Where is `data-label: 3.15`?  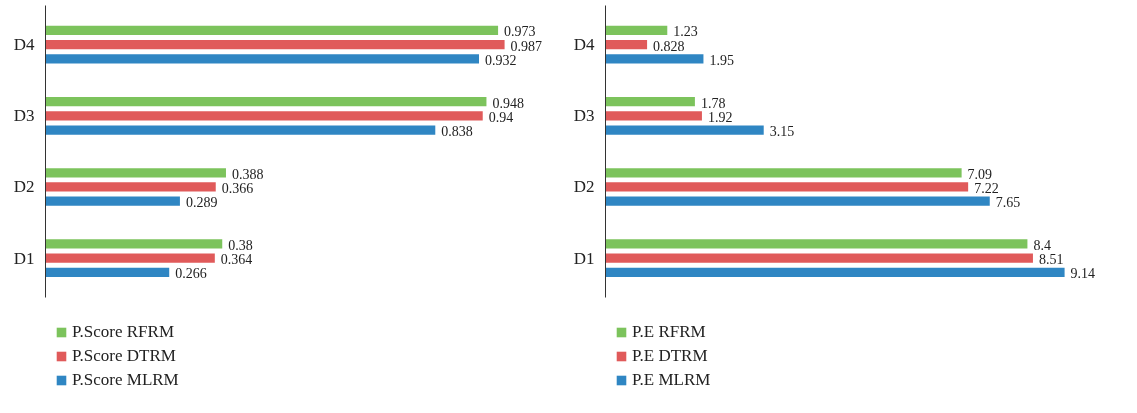
data-label: 3.15 is located at coordinates (782, 132).